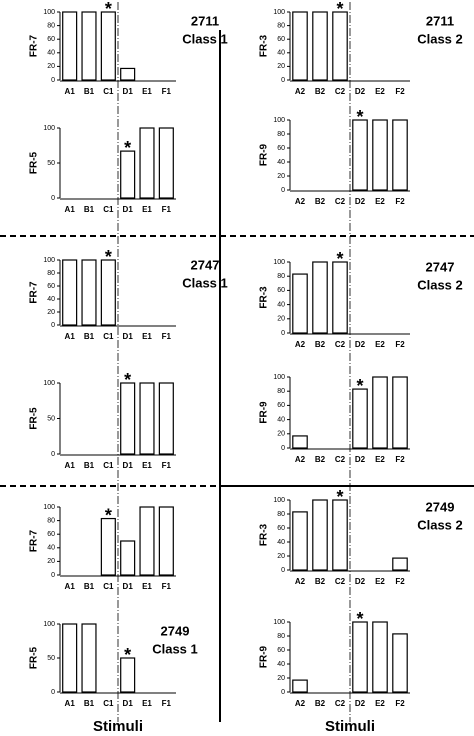 This screenshot has width=474, height=736. What do you see at coordinates (205, 264) in the screenshot?
I see `panel-label: 2747` at bounding box center [205, 264].